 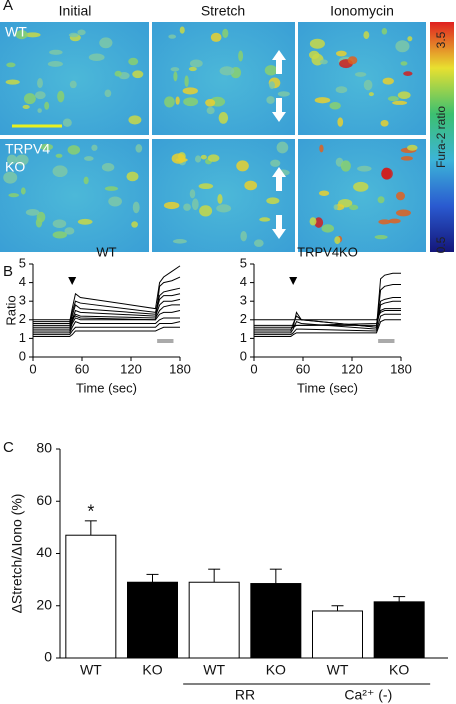 I want to click on row-label: TRPV4, so click(x=27, y=149).